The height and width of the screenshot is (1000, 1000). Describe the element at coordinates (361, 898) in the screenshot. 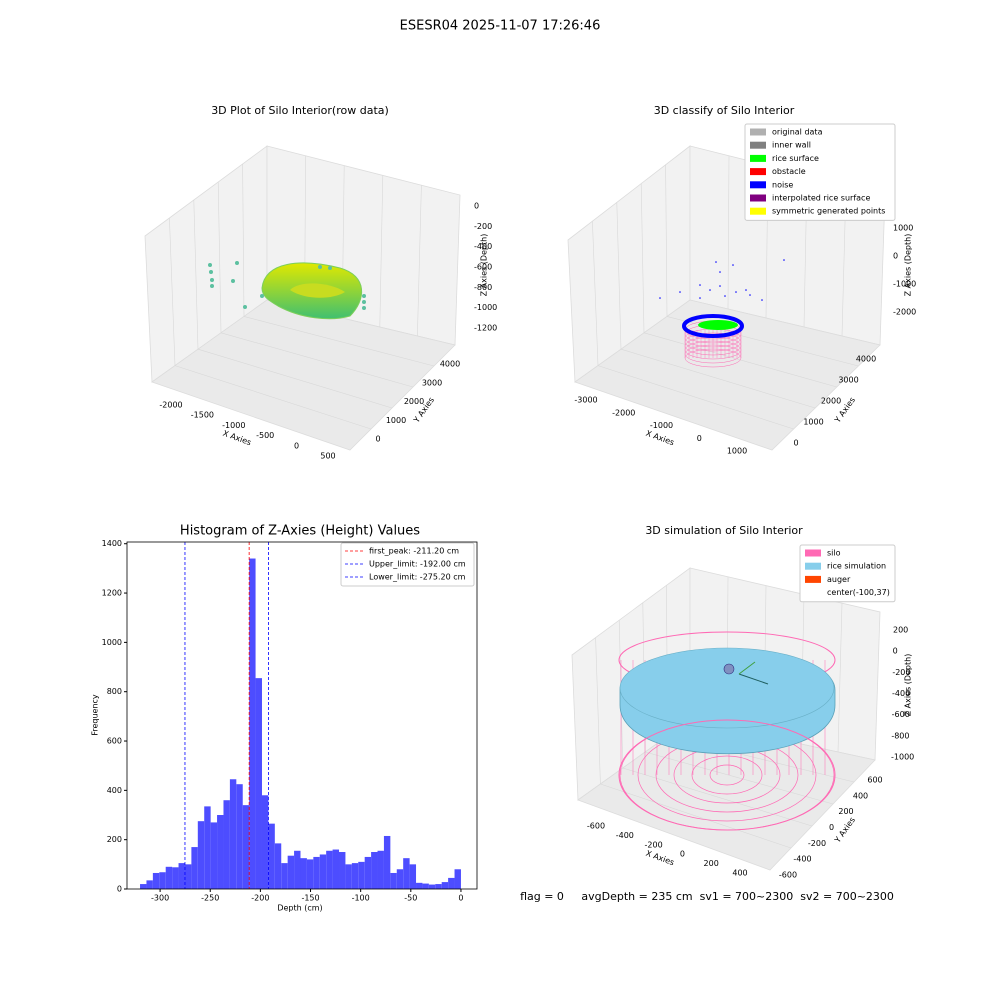

I see `x-tick-label: -100` at that location.